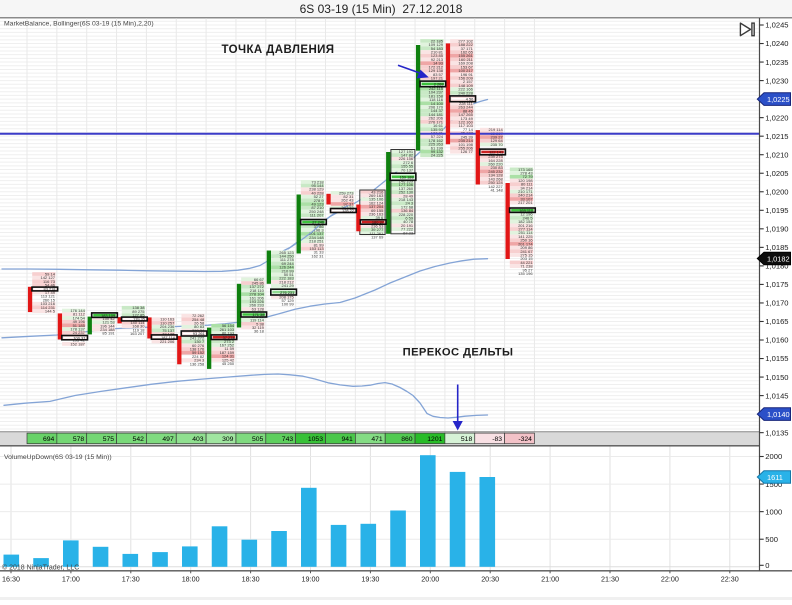 Image resolution: width=792 pixels, height=605 pixels. What do you see at coordinates (436, 144) in the screenshot?
I see `svg-text: 225 263` at bounding box center [436, 144].